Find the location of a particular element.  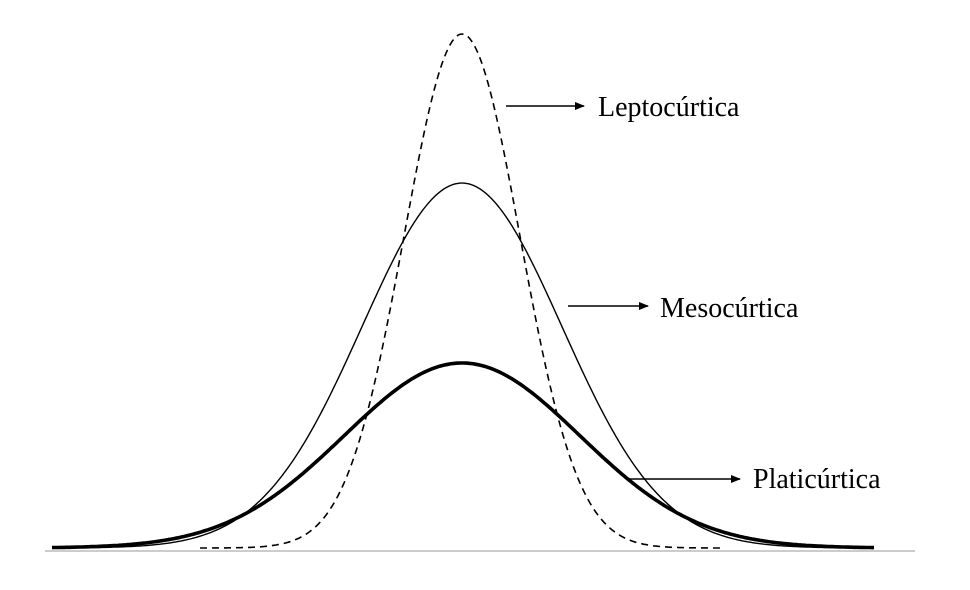

leptokurtic-label: Leptocúrtica is located at coordinates (669, 107).